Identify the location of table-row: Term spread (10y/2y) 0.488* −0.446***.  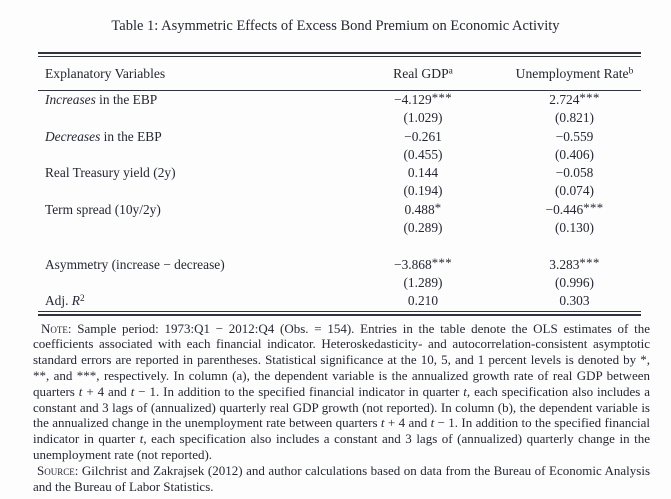
(339, 210).